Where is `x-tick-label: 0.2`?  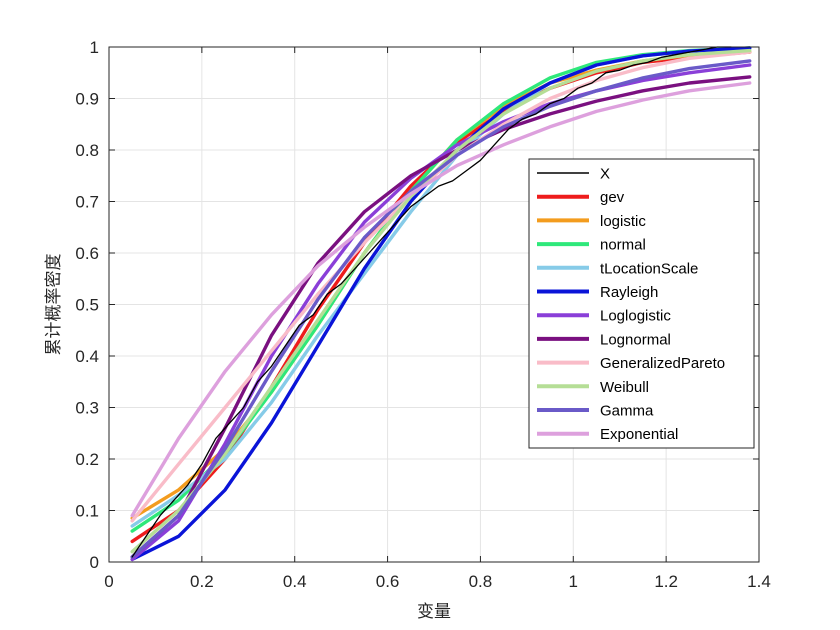
x-tick-label: 0.2 is located at coordinates (202, 581).